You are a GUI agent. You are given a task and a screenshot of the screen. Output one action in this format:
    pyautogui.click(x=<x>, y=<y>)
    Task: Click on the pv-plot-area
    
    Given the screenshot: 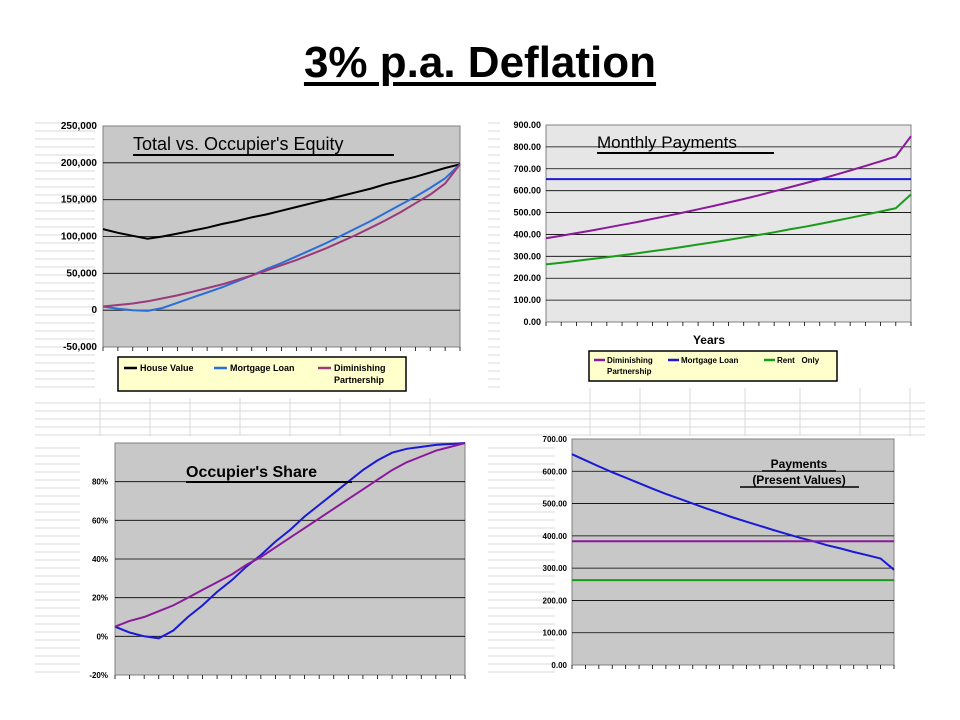 What is the action you would take?
    pyautogui.click(x=733, y=552)
    